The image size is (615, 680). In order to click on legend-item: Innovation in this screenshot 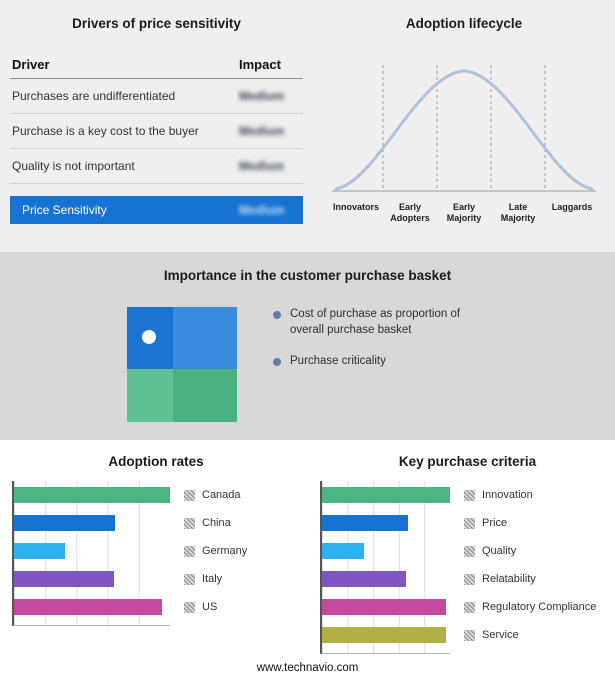, I will do `click(530, 495)`.